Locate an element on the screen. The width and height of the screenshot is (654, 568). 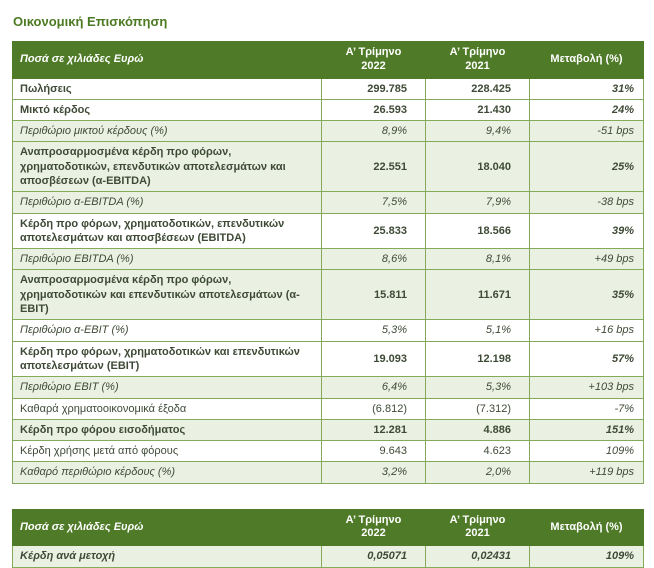
metric-label: Περιθώριο α-EBITDA (%) is located at coordinates (167, 202).